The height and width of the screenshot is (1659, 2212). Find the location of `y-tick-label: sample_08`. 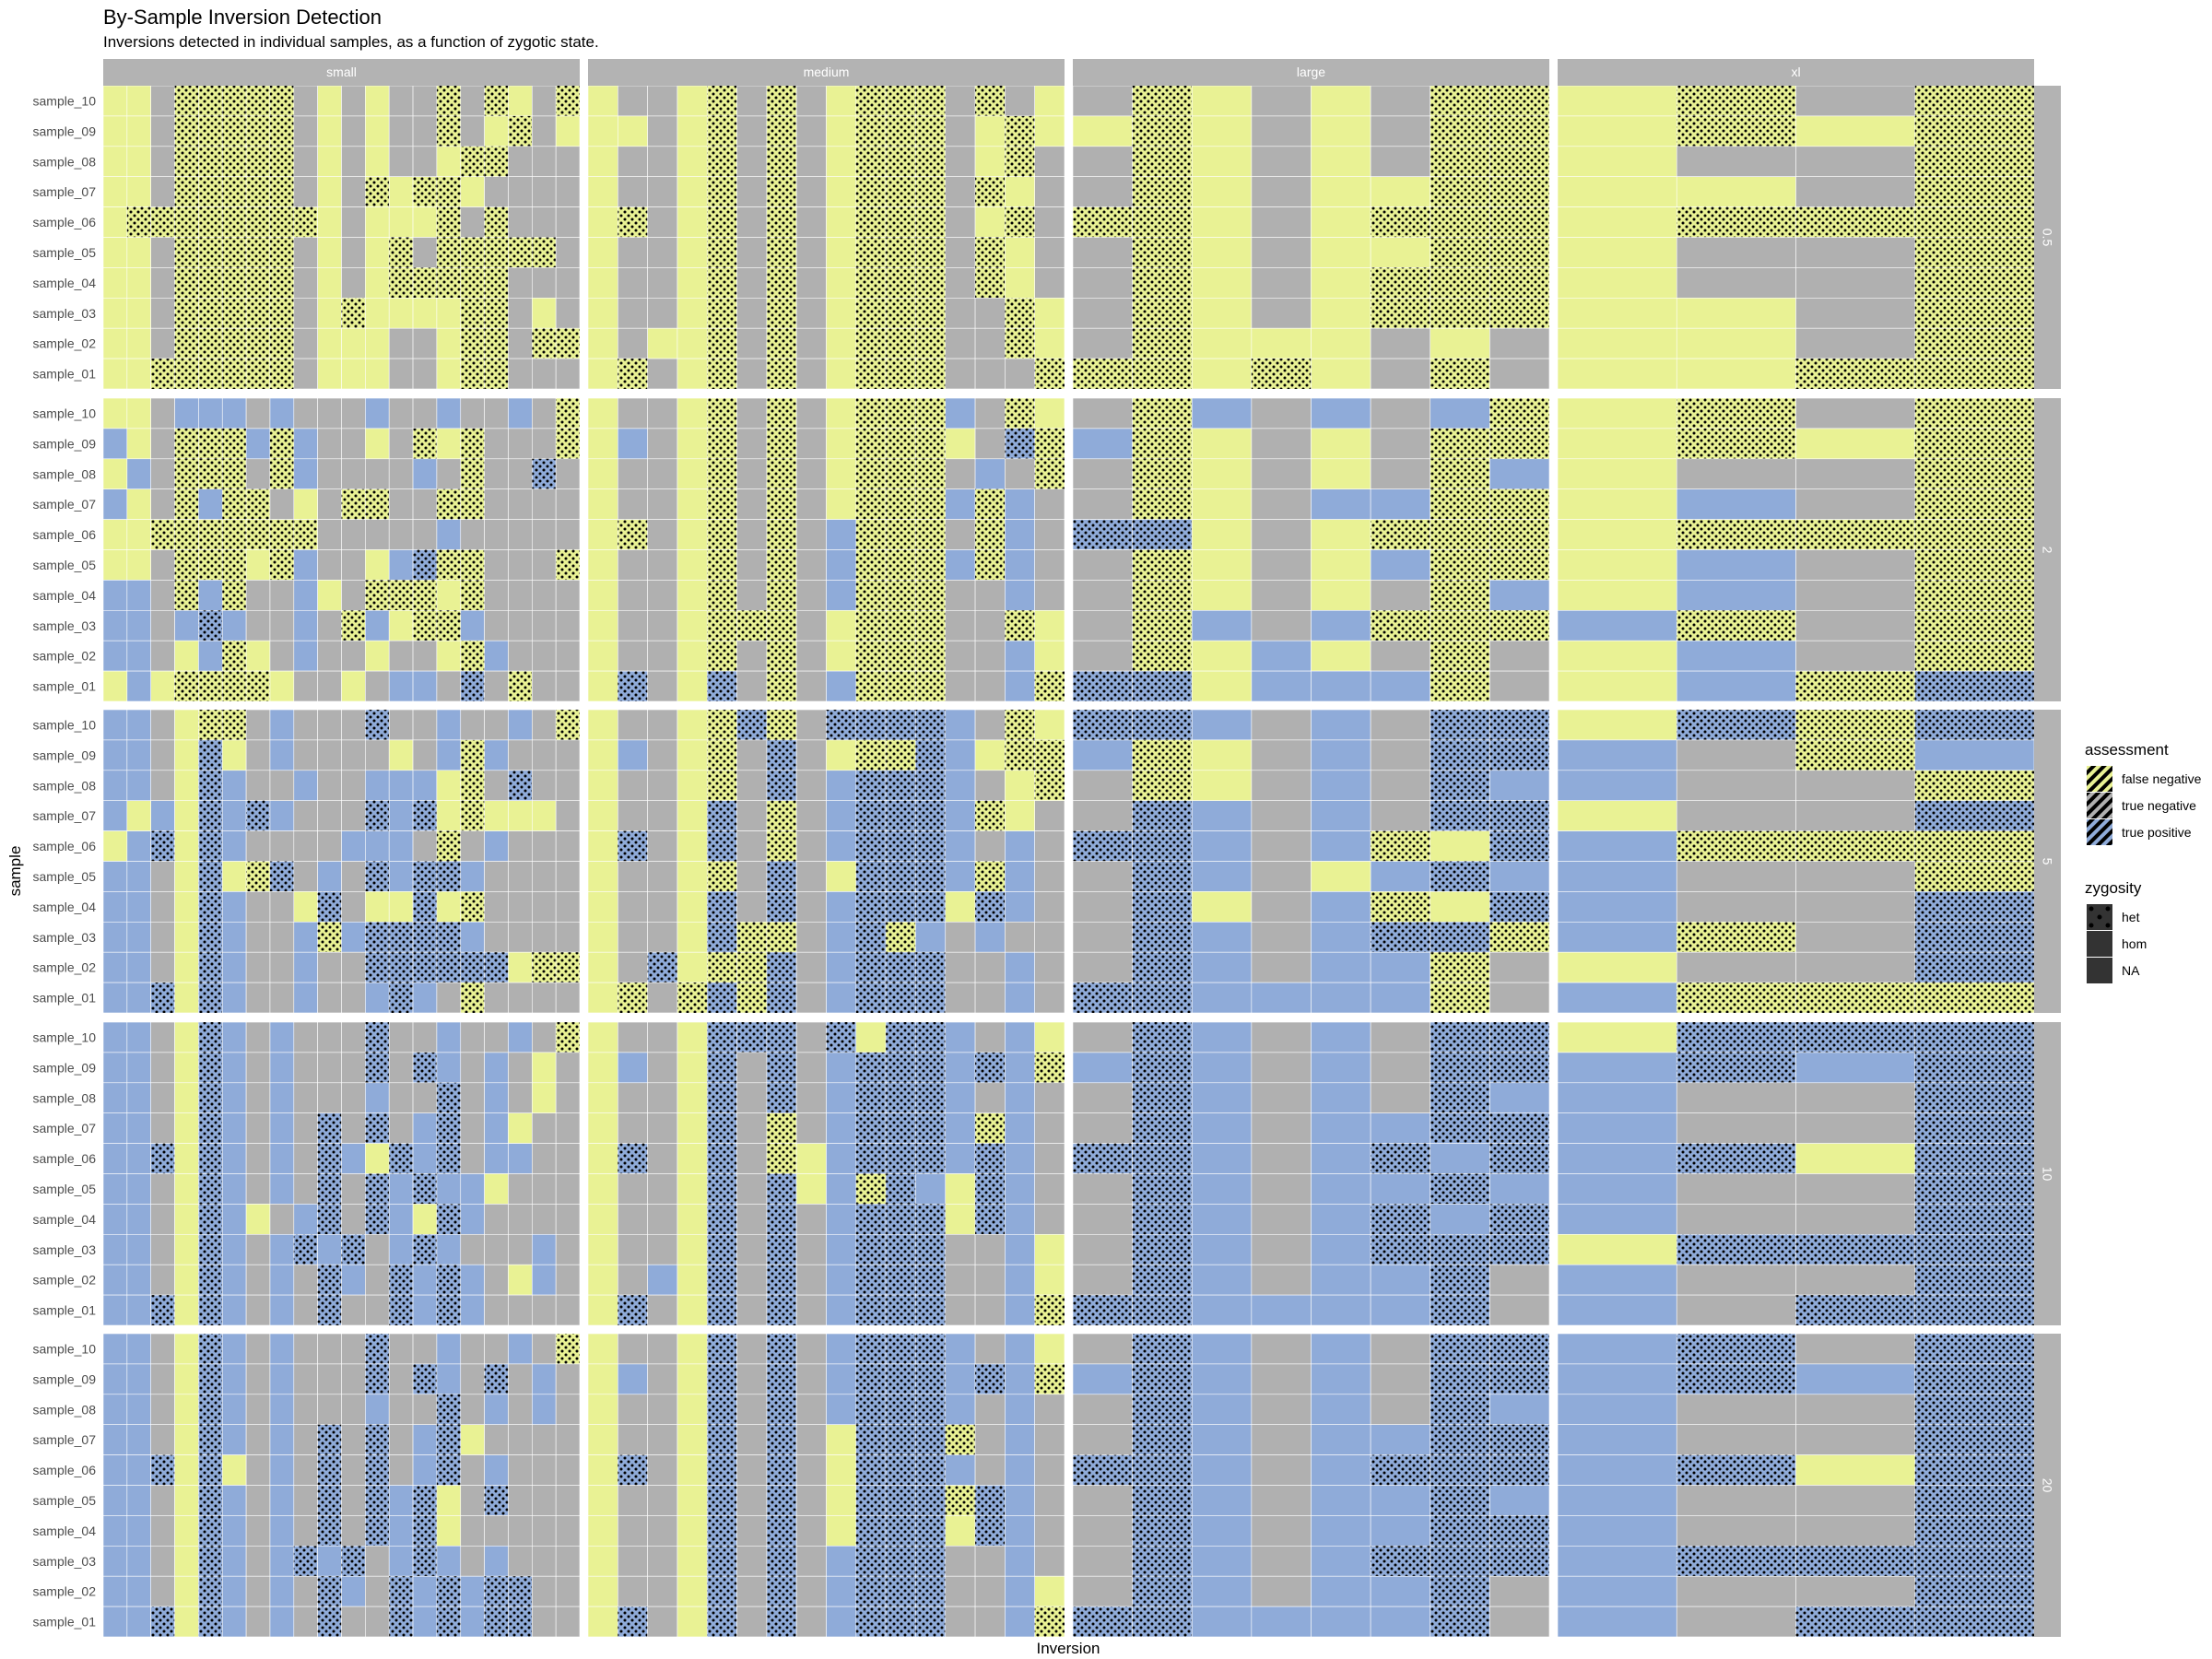

y-tick-label: sample_08 is located at coordinates (65, 161).